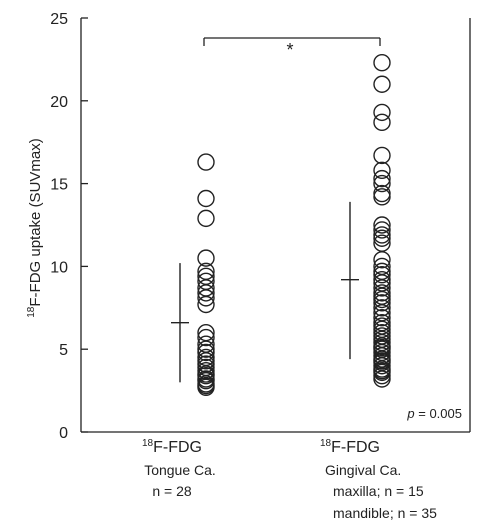 The width and height of the screenshot is (484, 526). I want to click on significance-star: *, so click(289, 50).